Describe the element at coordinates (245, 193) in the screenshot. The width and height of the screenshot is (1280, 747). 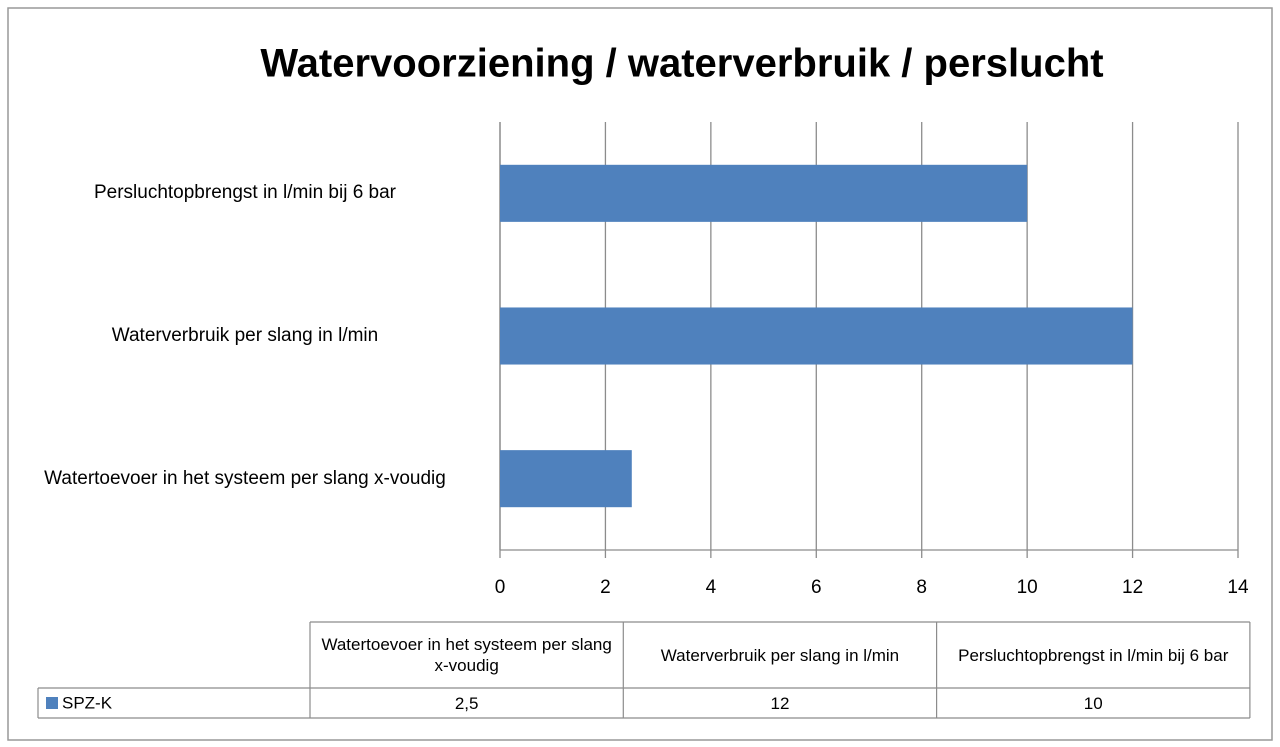
I see `y-tick-label: Persluchtopbrengst in l/min bij 6 bar` at that location.